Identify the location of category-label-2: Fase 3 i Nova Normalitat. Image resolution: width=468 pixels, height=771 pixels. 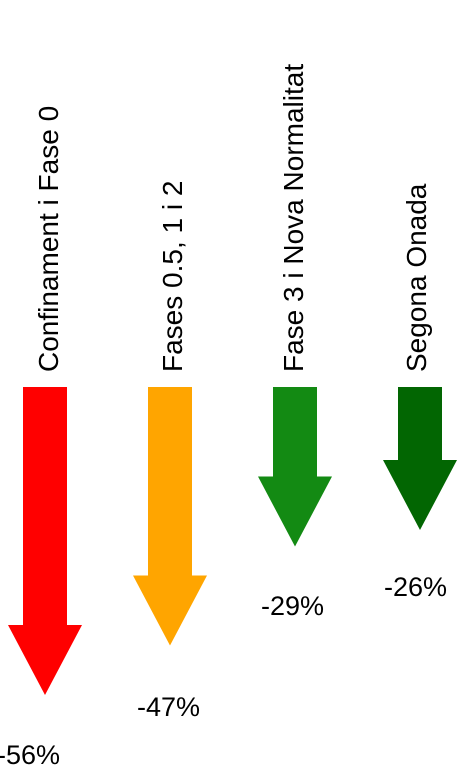
(293, 218).